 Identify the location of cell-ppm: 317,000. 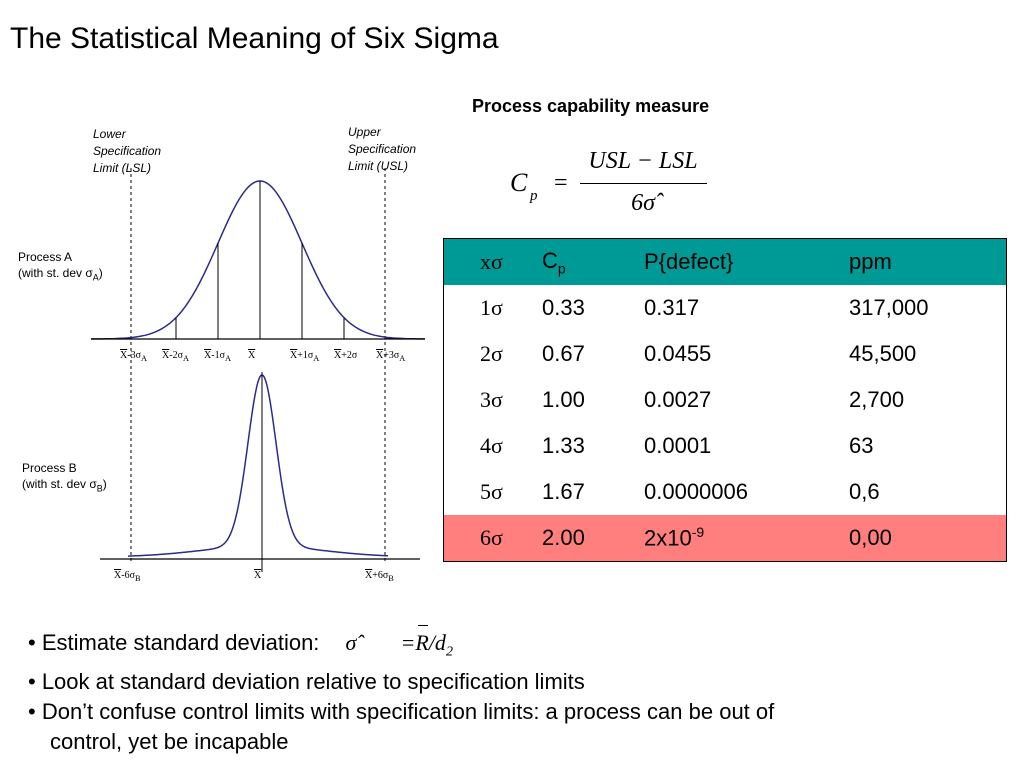
(889, 307).